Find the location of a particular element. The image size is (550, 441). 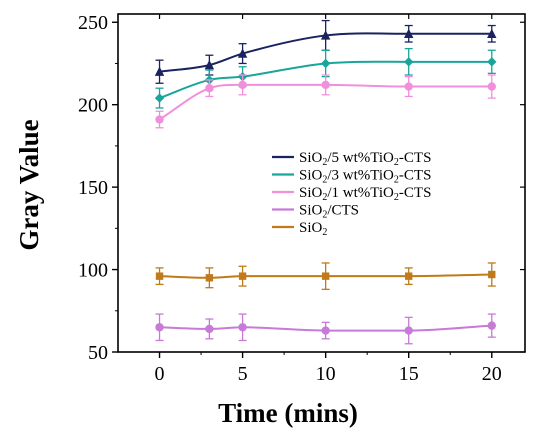

legend-label: SiO2/1 wt%TiO2-CTS is located at coordinates (365, 194).